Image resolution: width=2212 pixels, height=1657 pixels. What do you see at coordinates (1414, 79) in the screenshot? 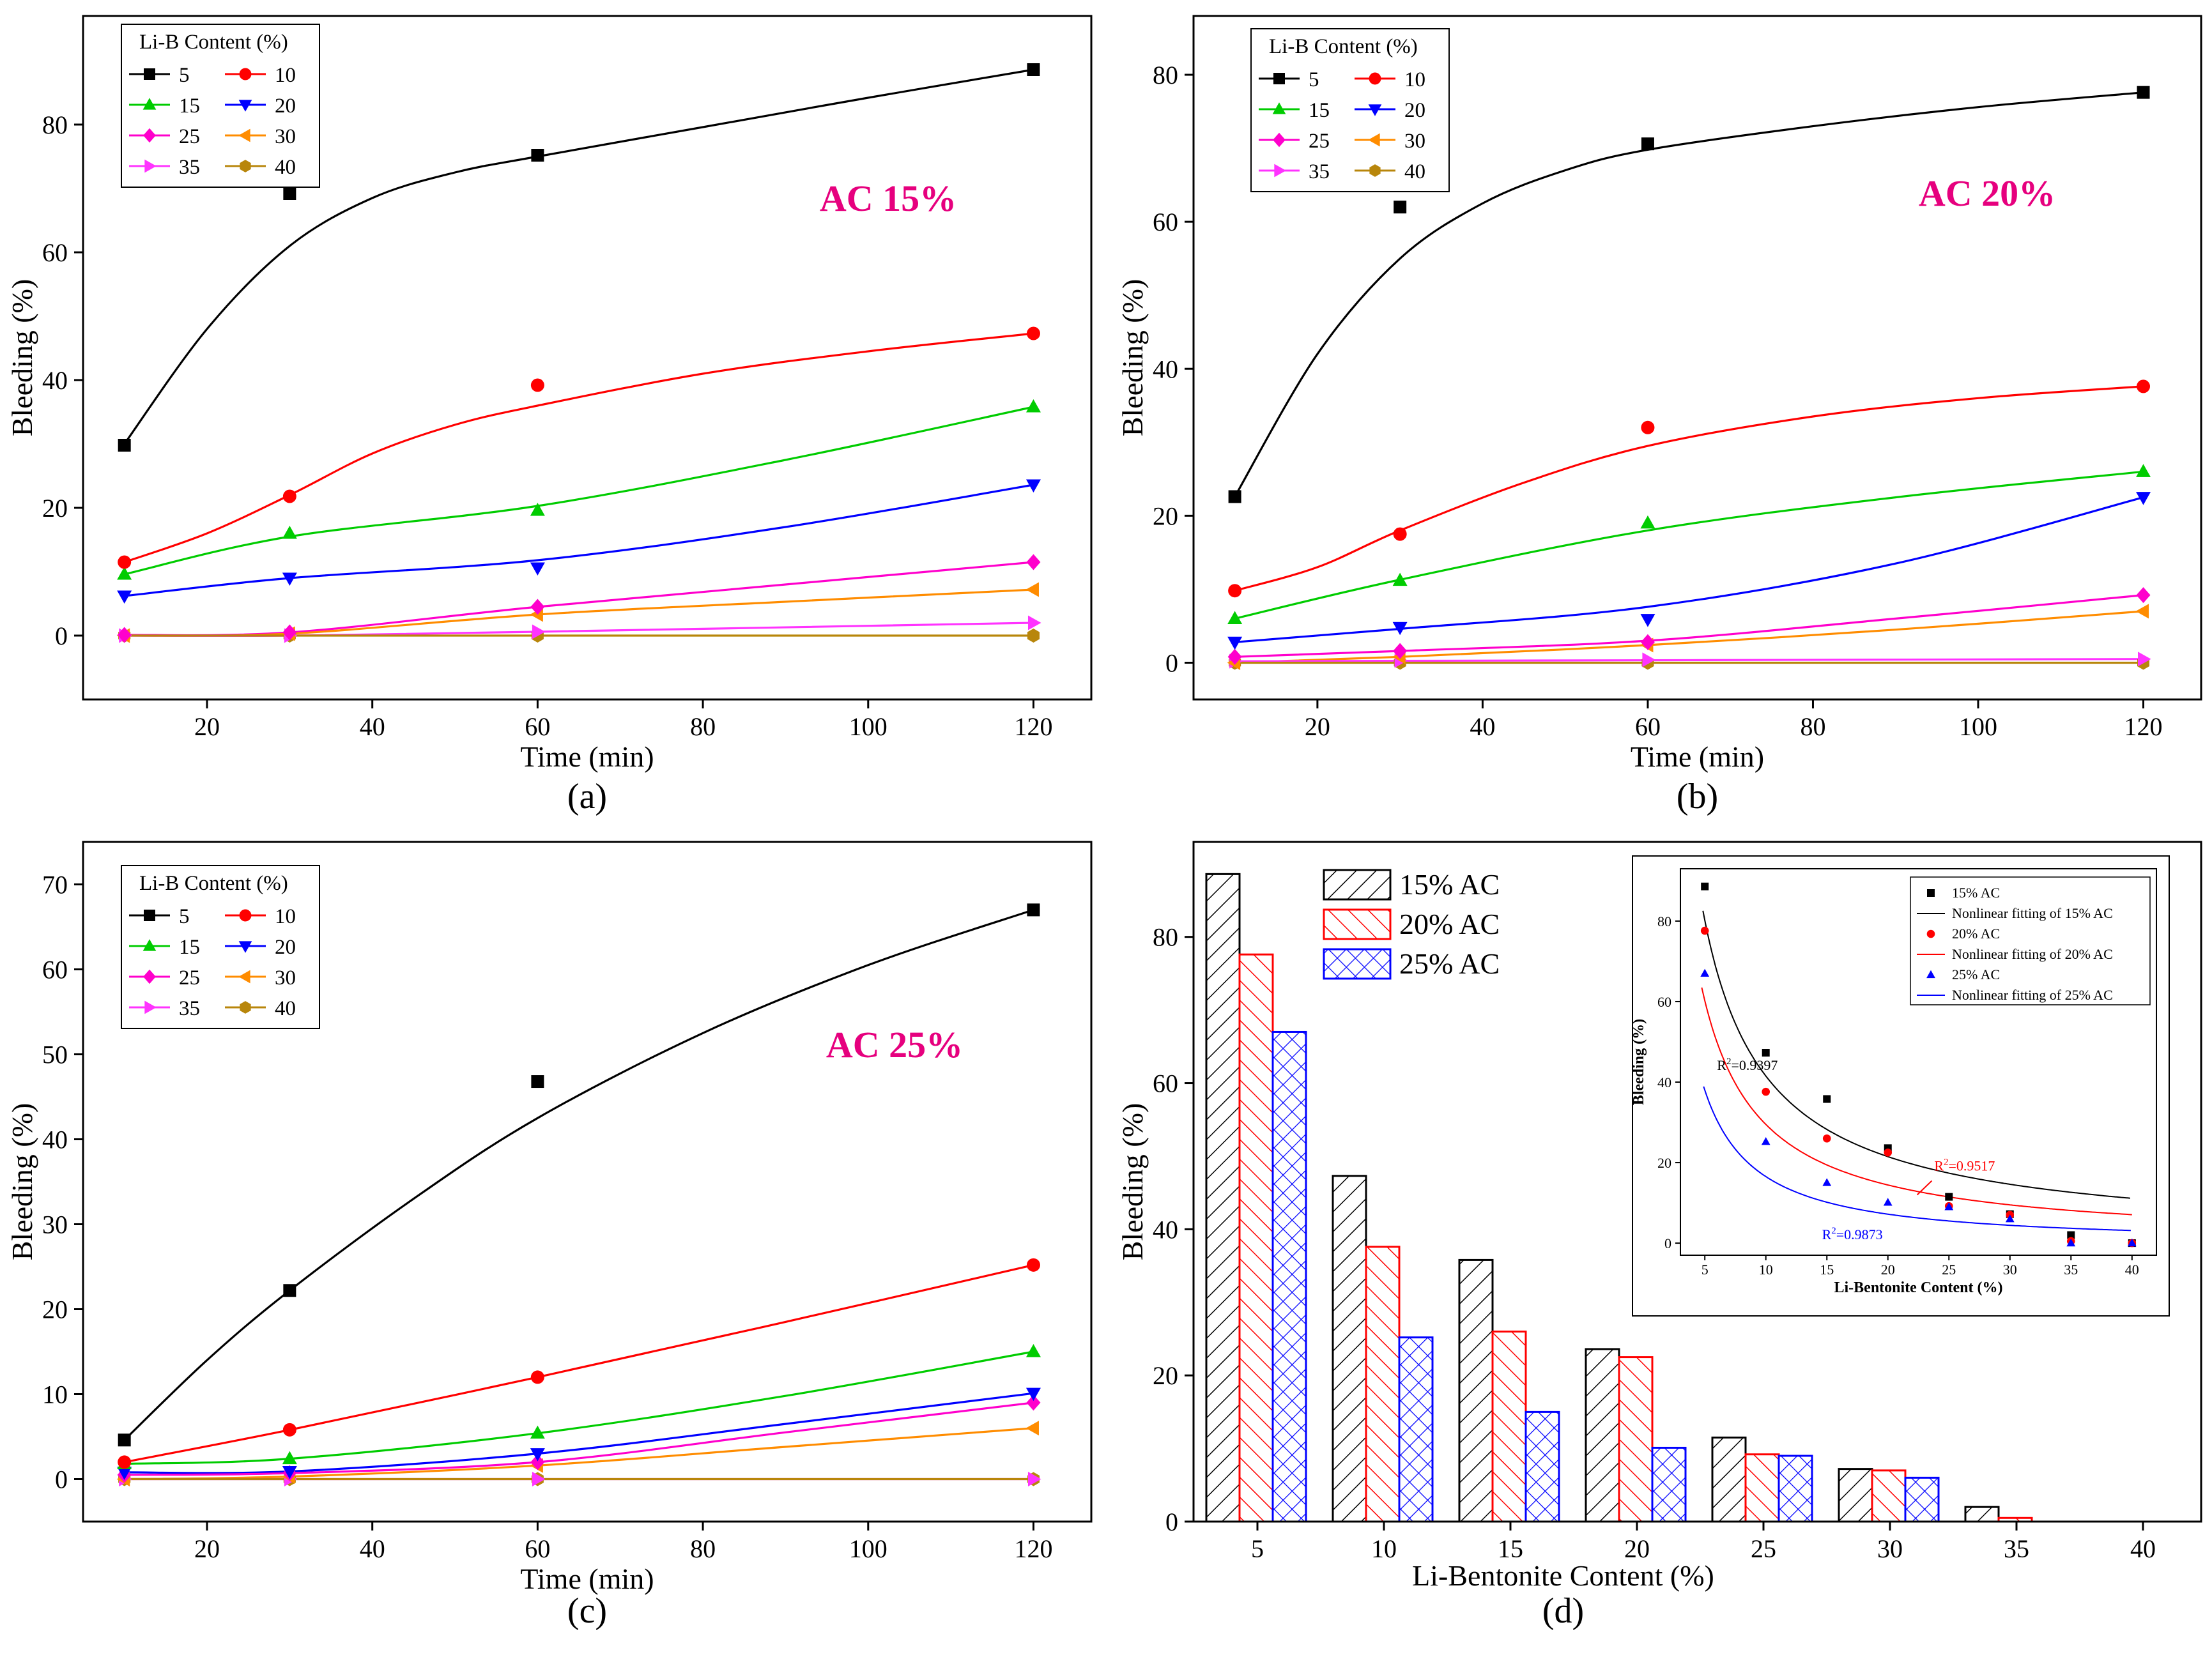
I see `legend-label-10: 10` at bounding box center [1414, 79].